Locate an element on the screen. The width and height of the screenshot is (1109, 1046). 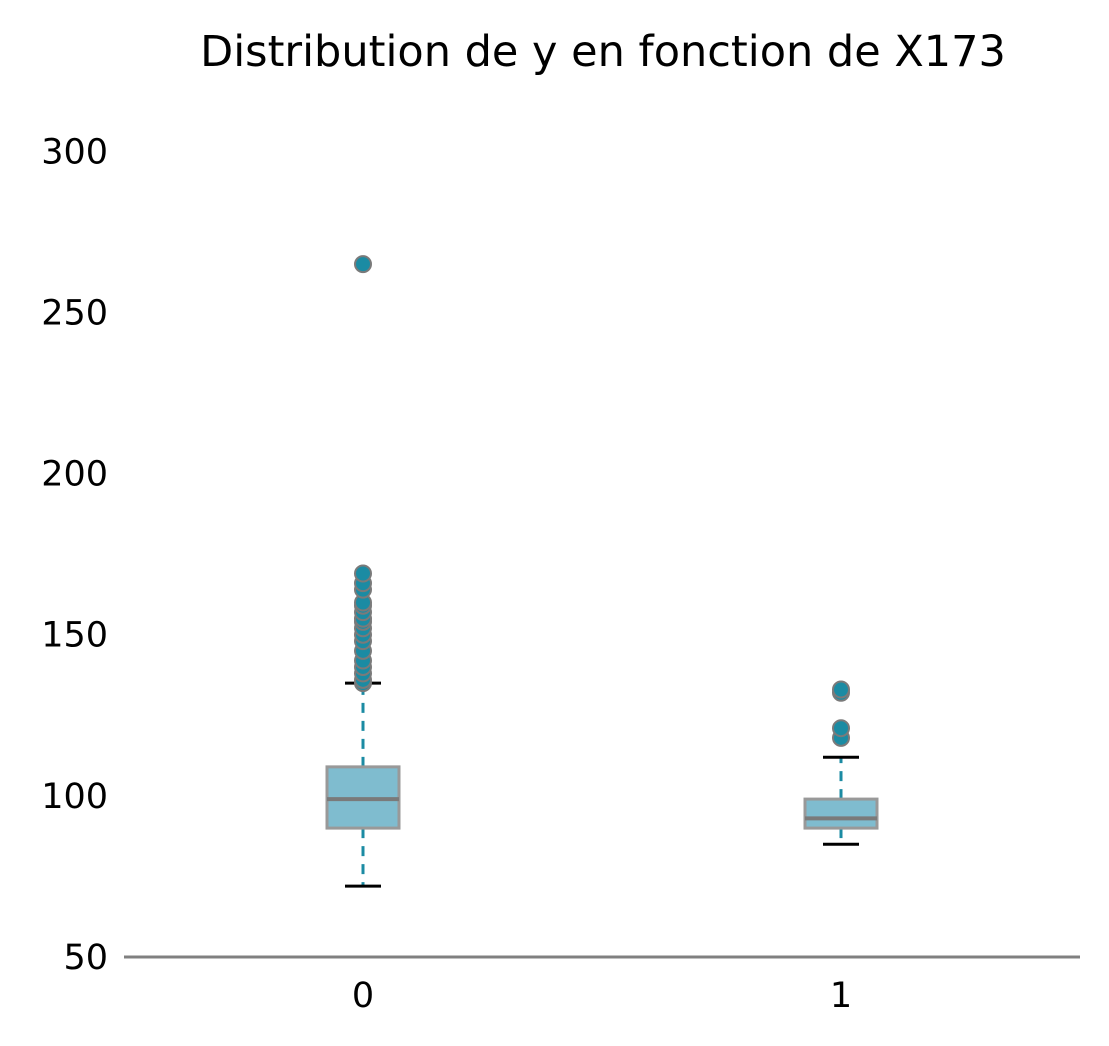
y-tick-label: 100 is located at coordinates (74, 797).